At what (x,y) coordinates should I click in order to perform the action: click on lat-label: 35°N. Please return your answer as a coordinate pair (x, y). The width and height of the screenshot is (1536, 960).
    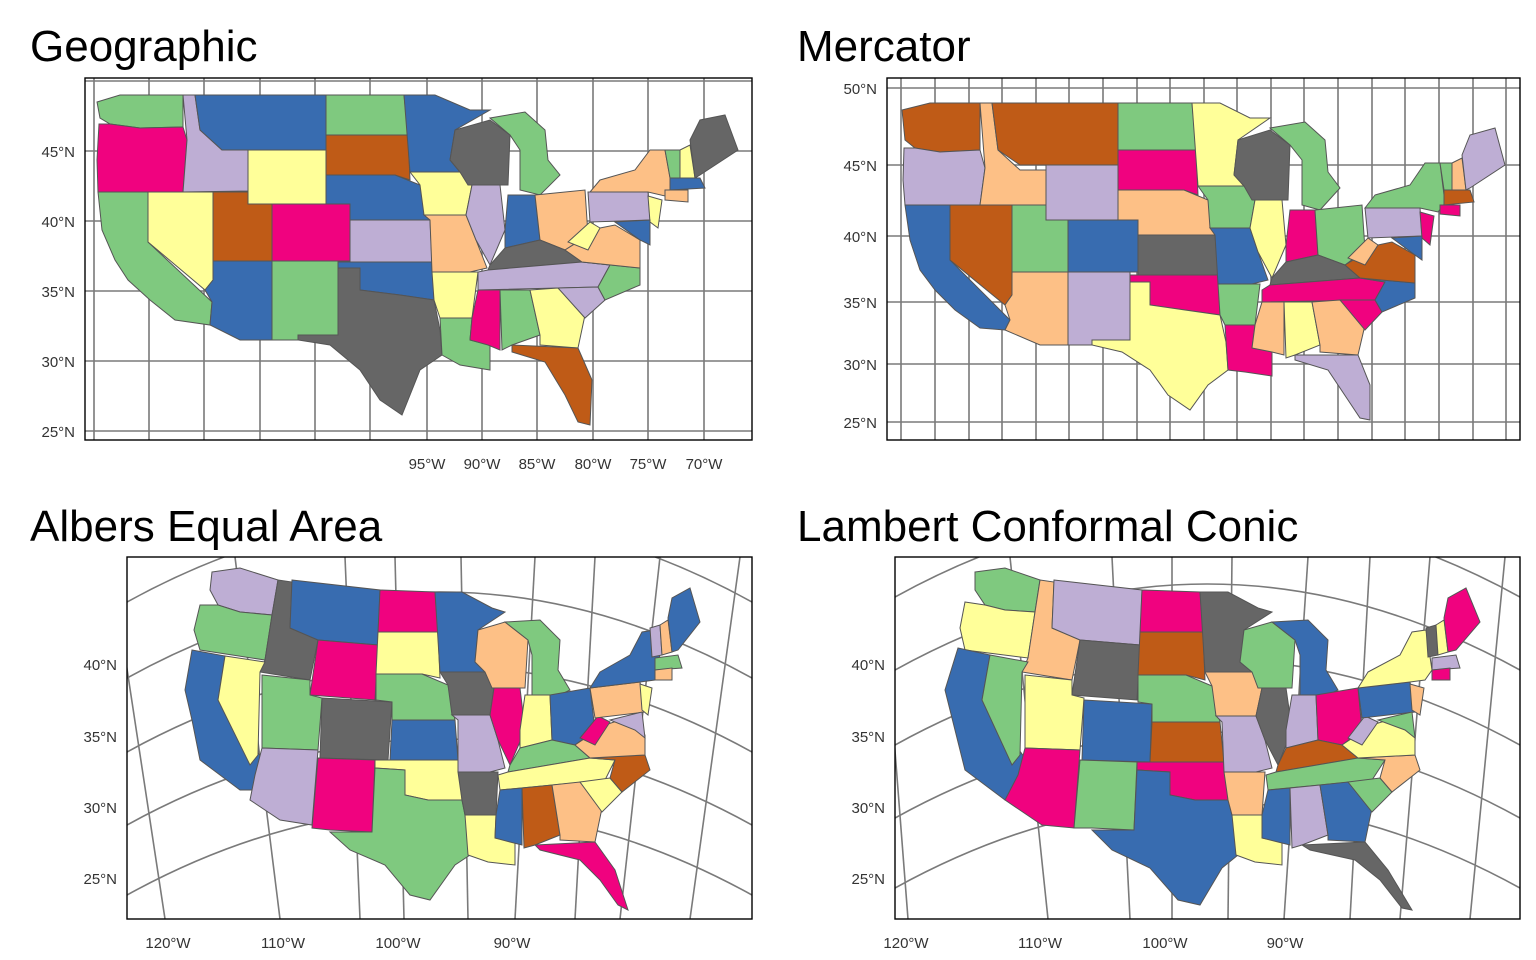
    Looking at the image, I should click on (860, 303).